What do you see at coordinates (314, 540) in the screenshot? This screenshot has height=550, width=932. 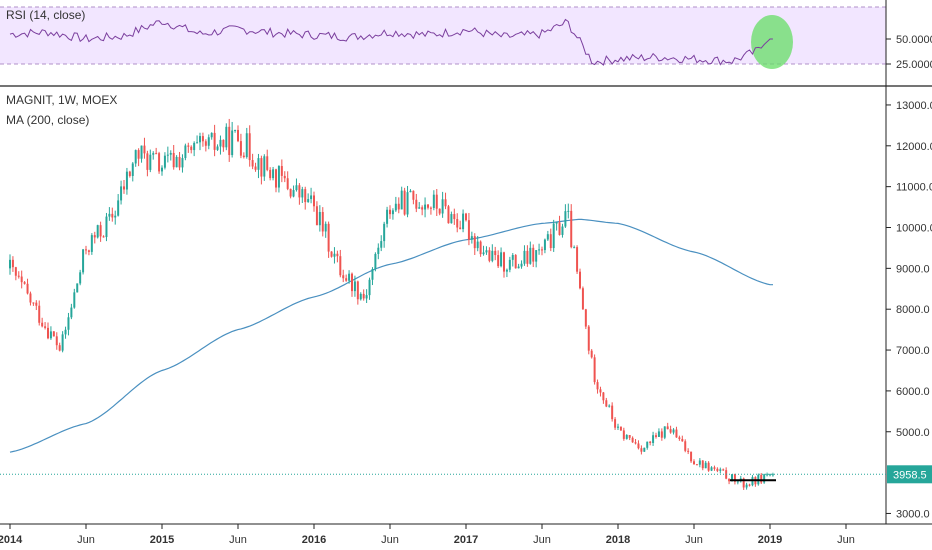 I see `time-tick-label: 2016` at bounding box center [314, 540].